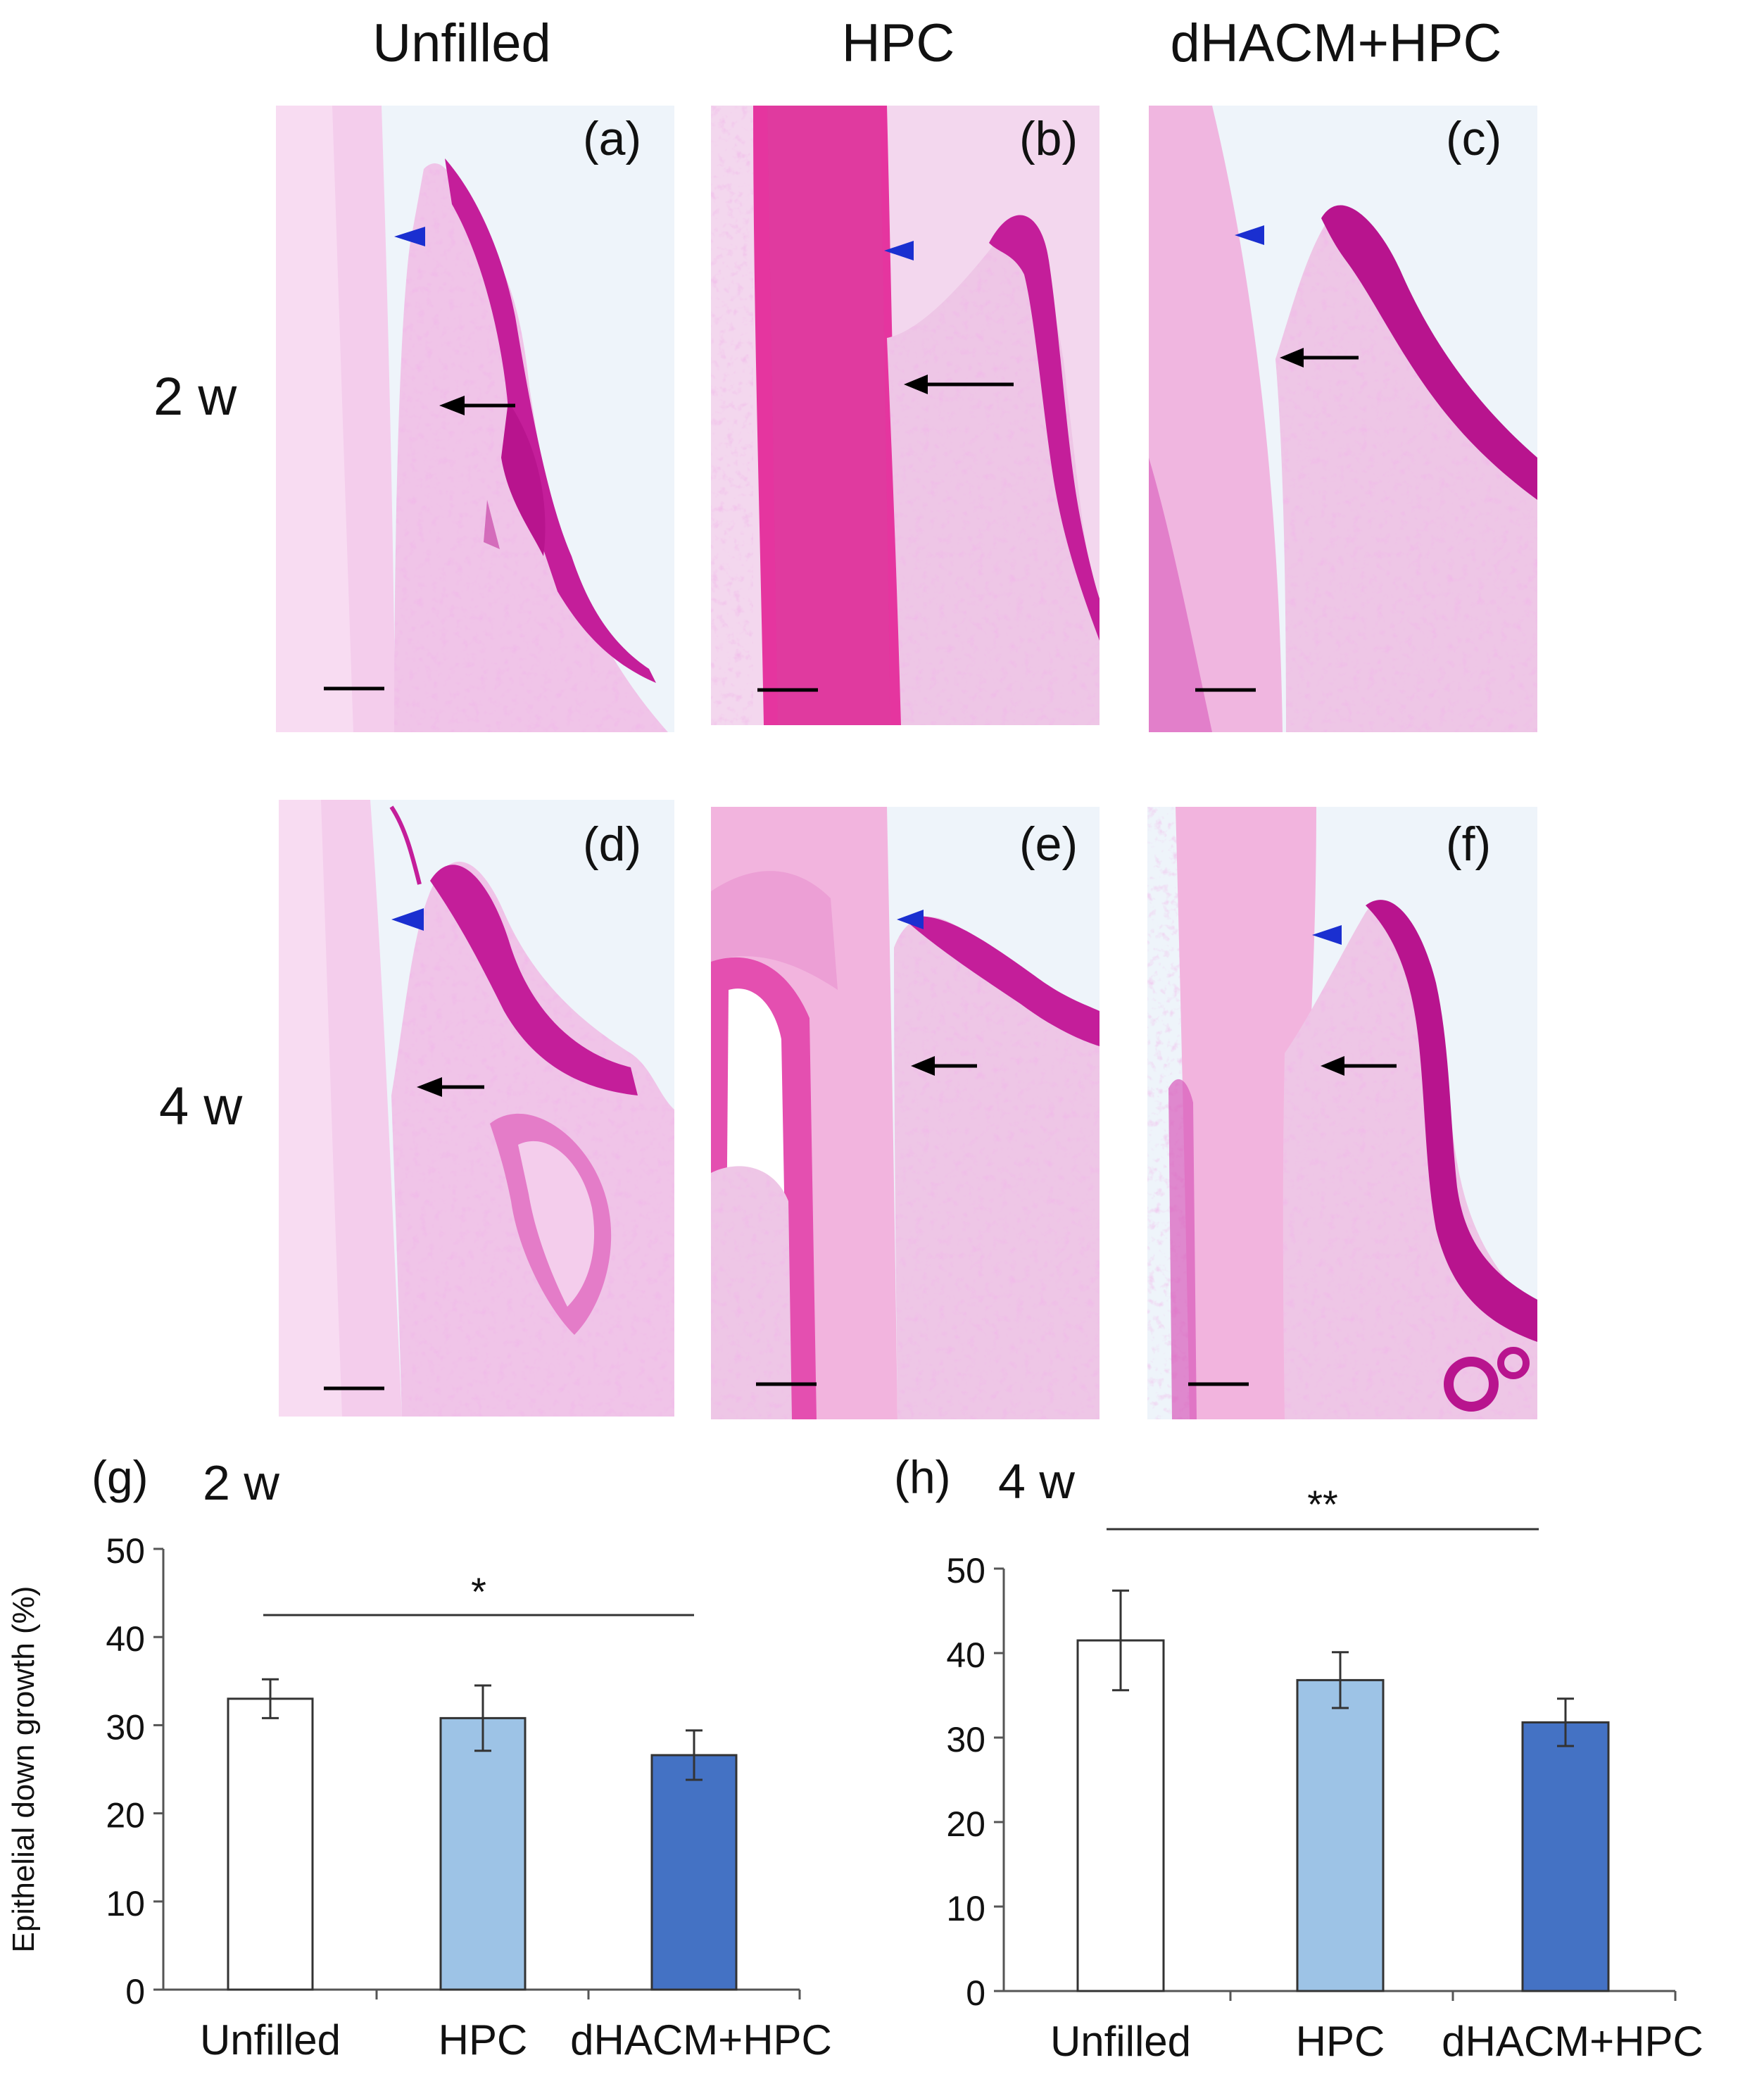  Describe the element at coordinates (612, 844) in the screenshot. I see `panel-label-d: (d)` at that location.